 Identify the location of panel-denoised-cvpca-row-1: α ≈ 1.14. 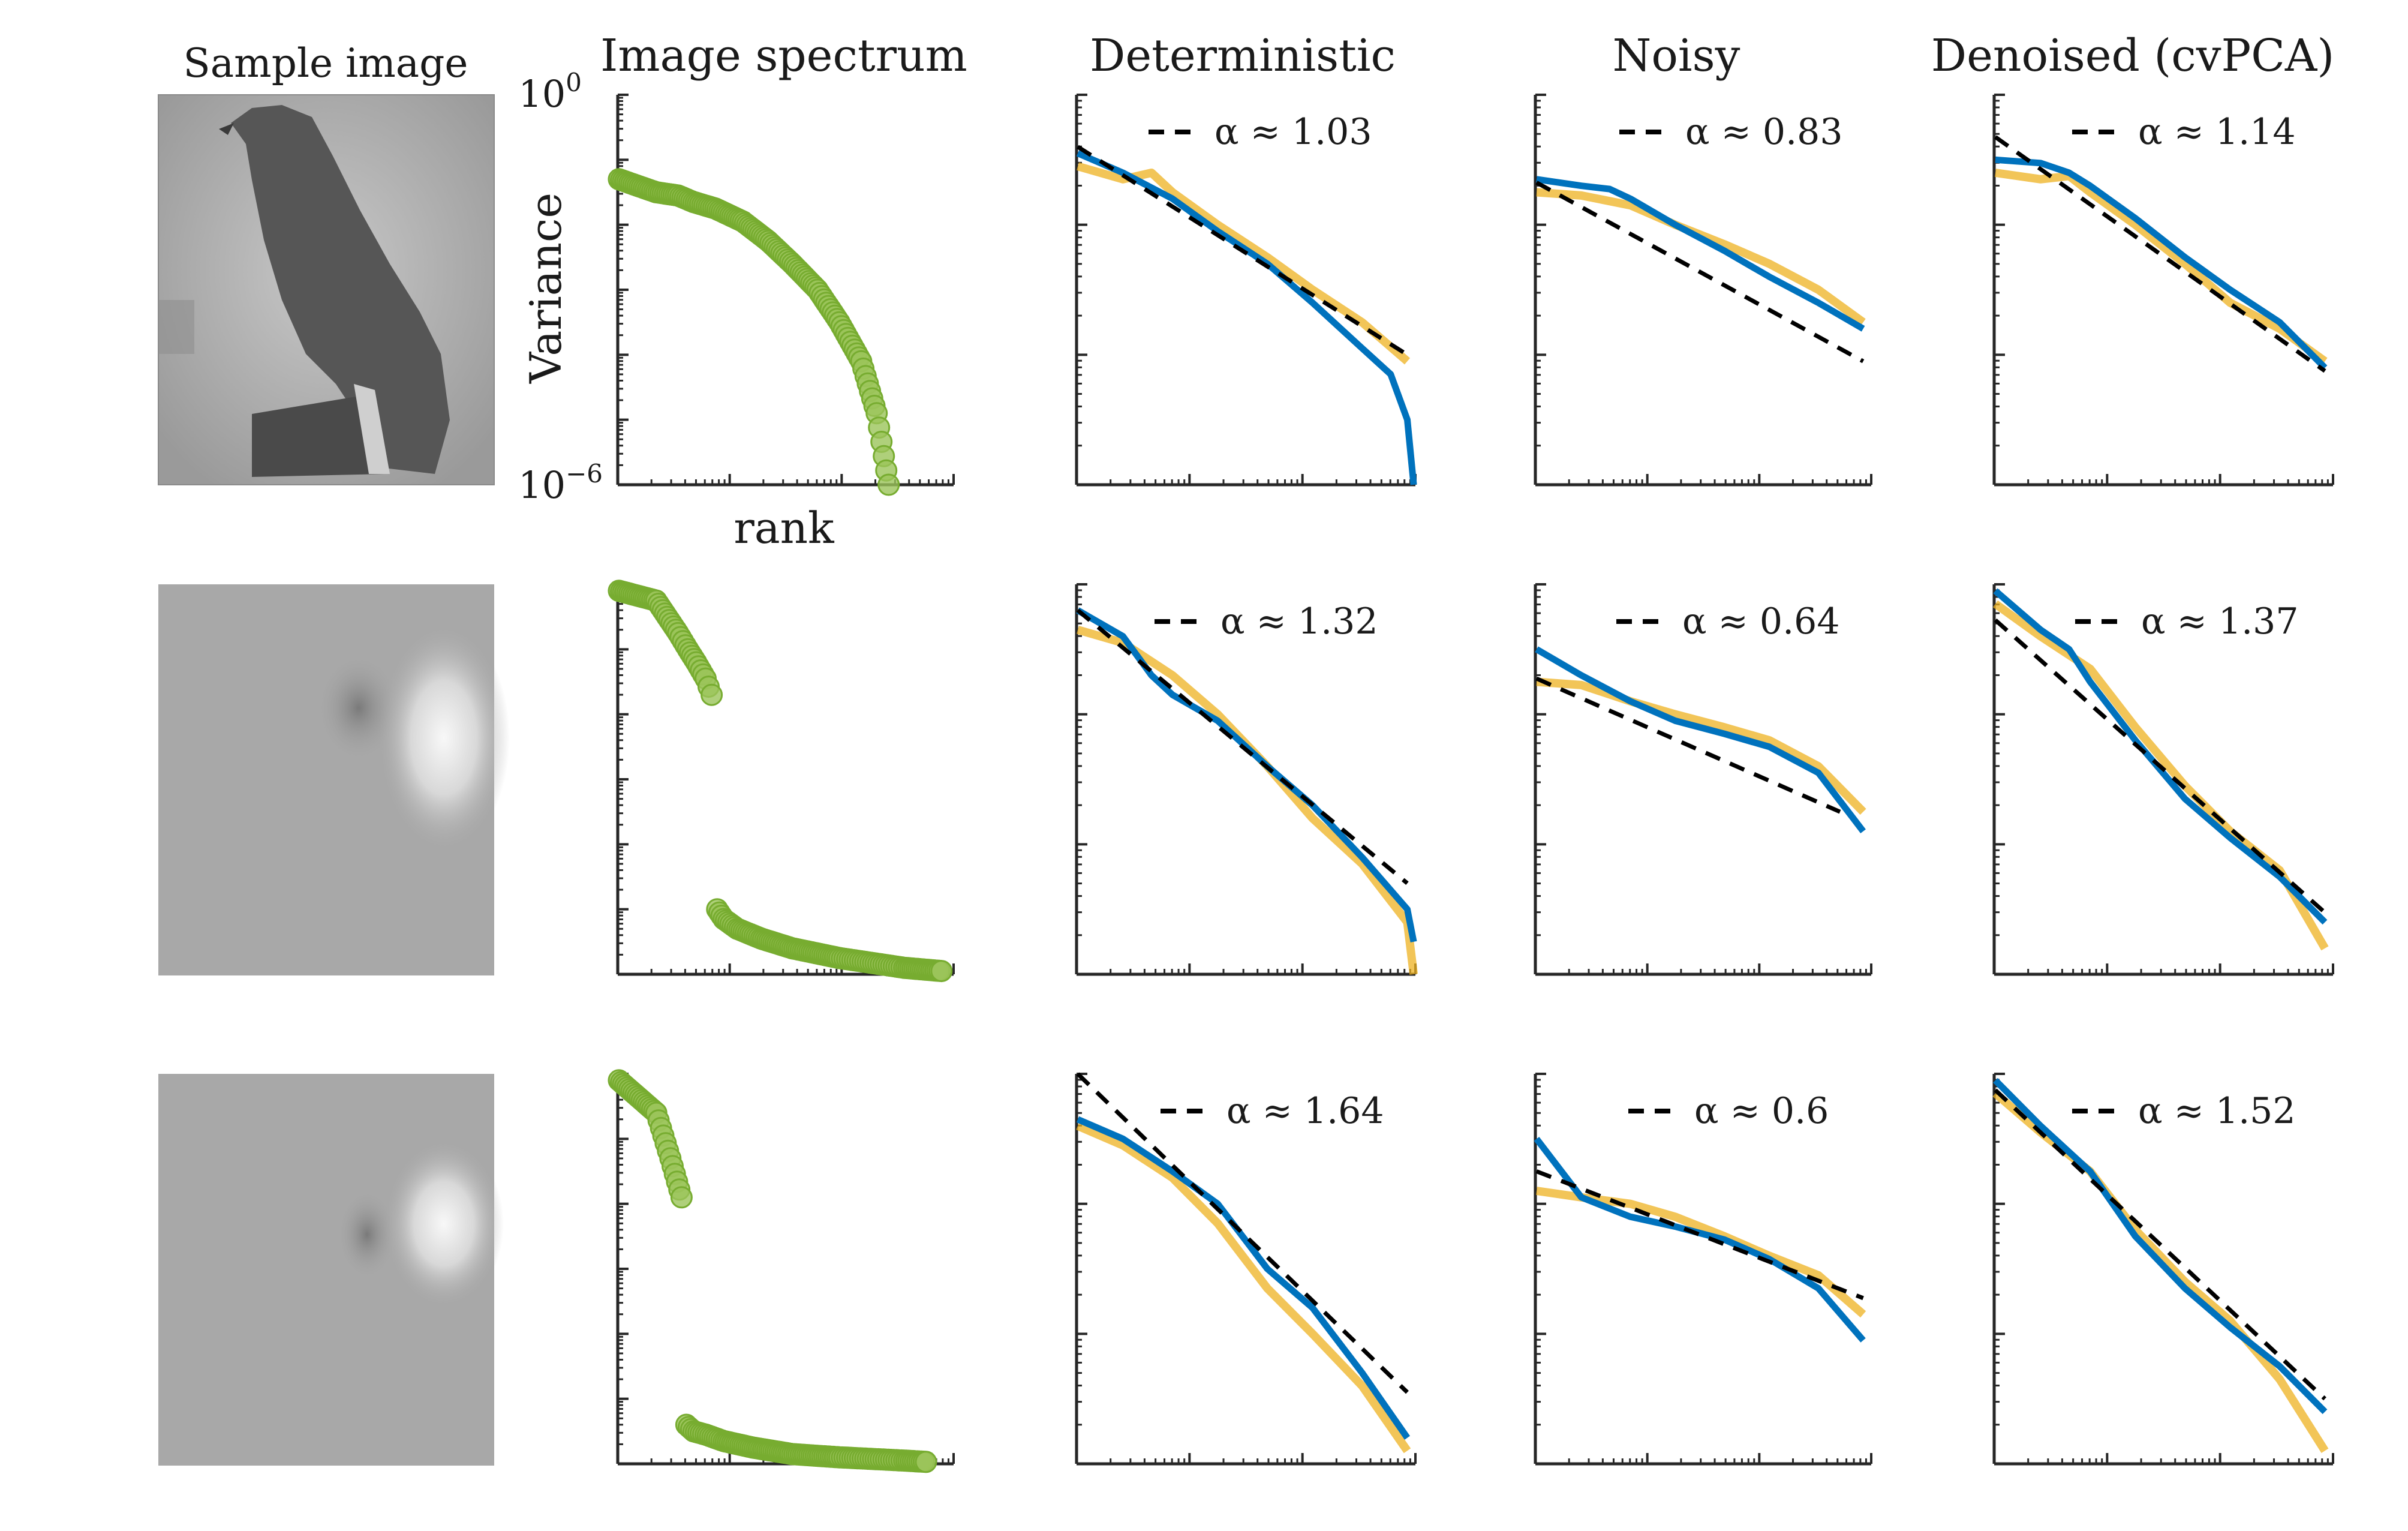
(2163, 290).